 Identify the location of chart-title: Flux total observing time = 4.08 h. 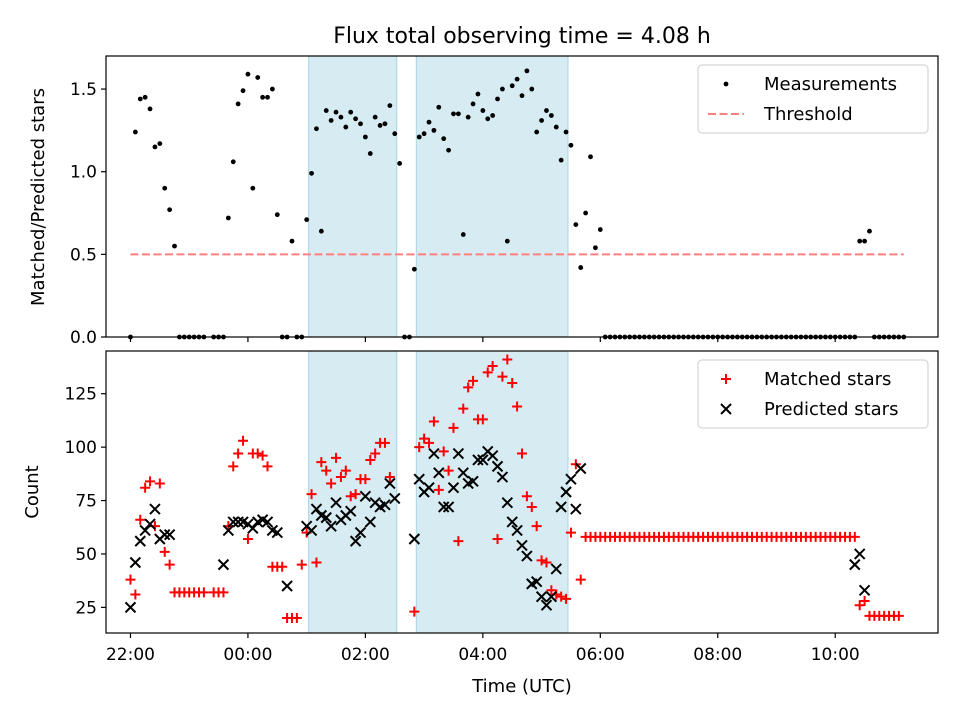
(522, 36).